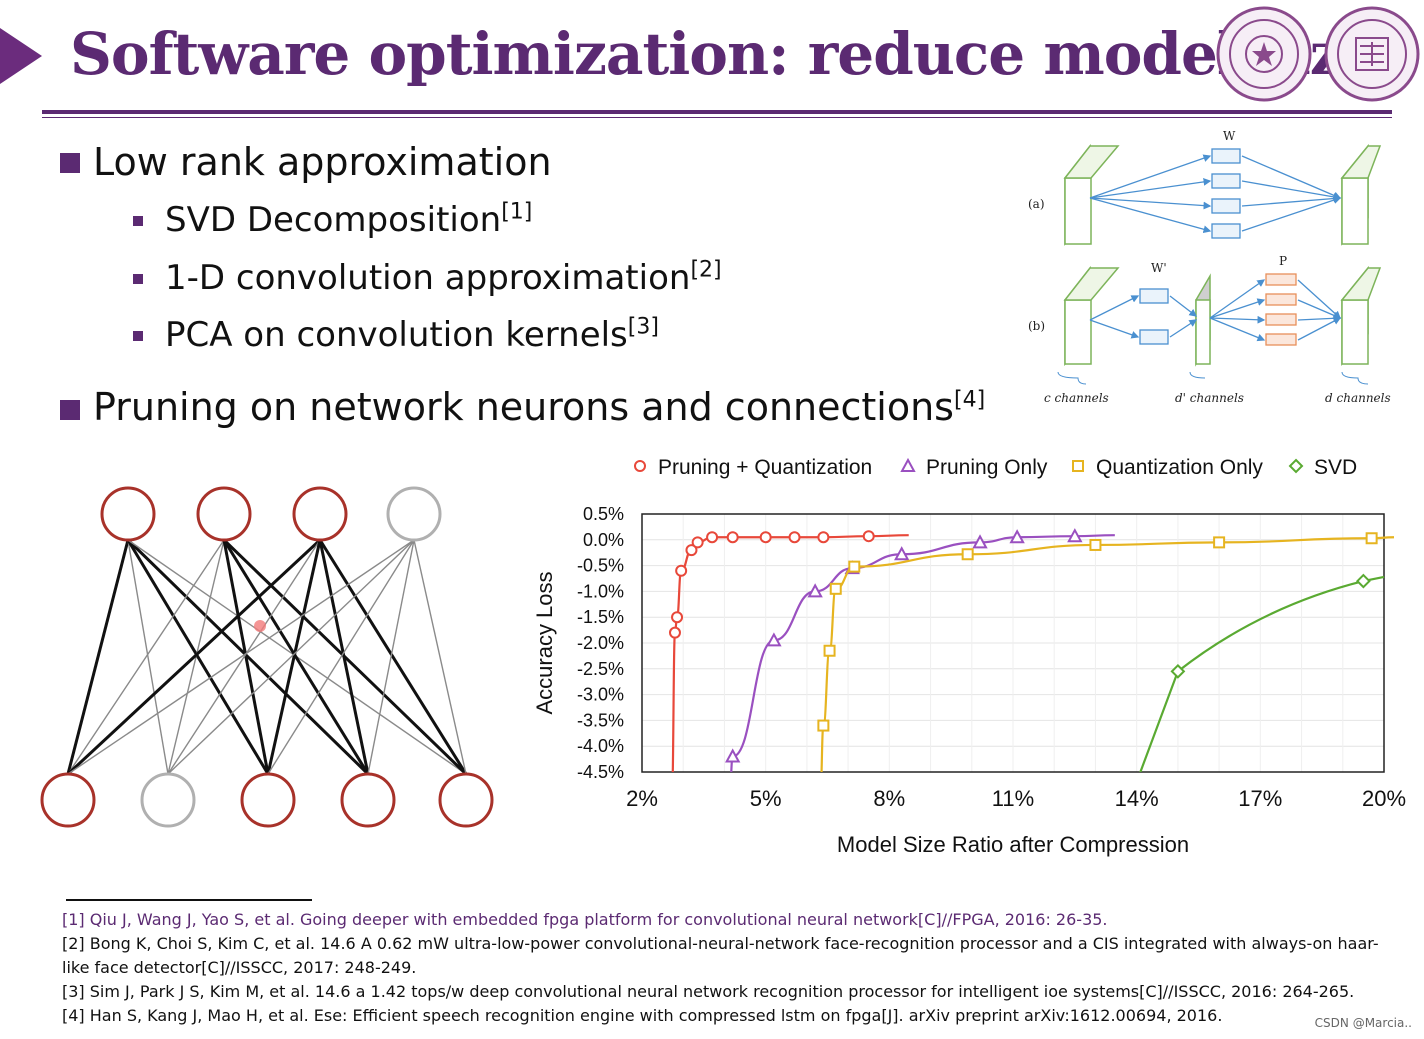 The height and width of the screenshot is (1039, 1424). I want to click on label-a: (a), so click(1036, 204).